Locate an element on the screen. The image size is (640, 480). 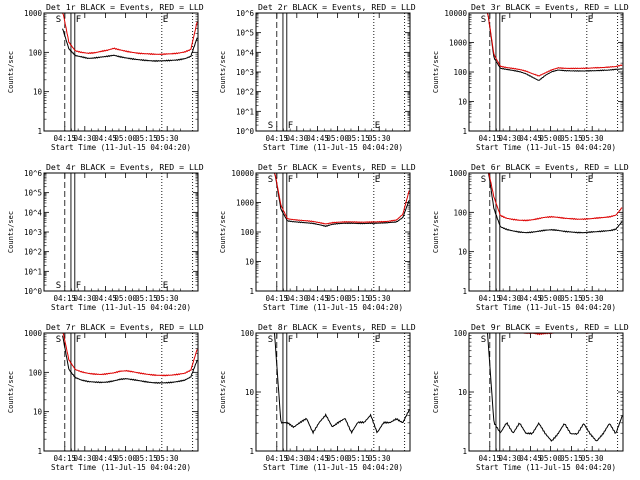
panel-title: Det 5r BLACK = Events, RED = LLD is located at coordinates (337, 167).